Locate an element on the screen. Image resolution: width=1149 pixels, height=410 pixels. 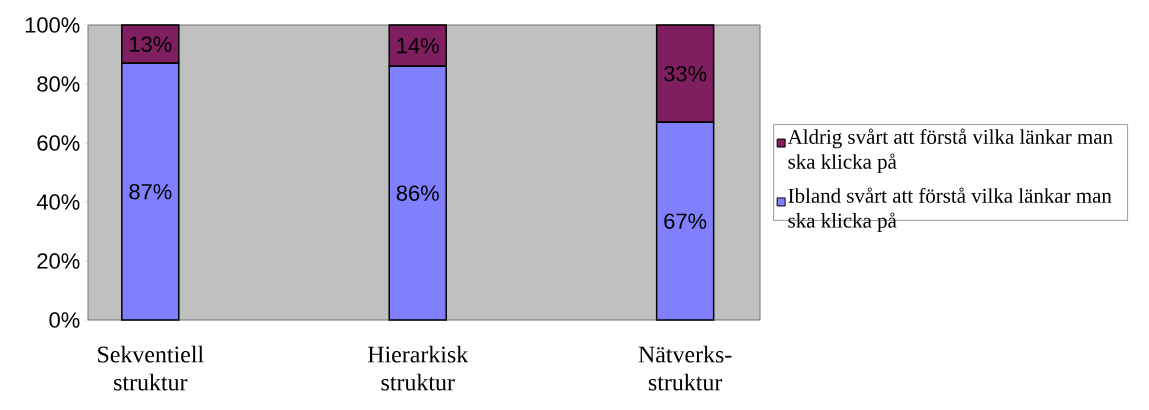
data-label: 87% is located at coordinates (150, 191).